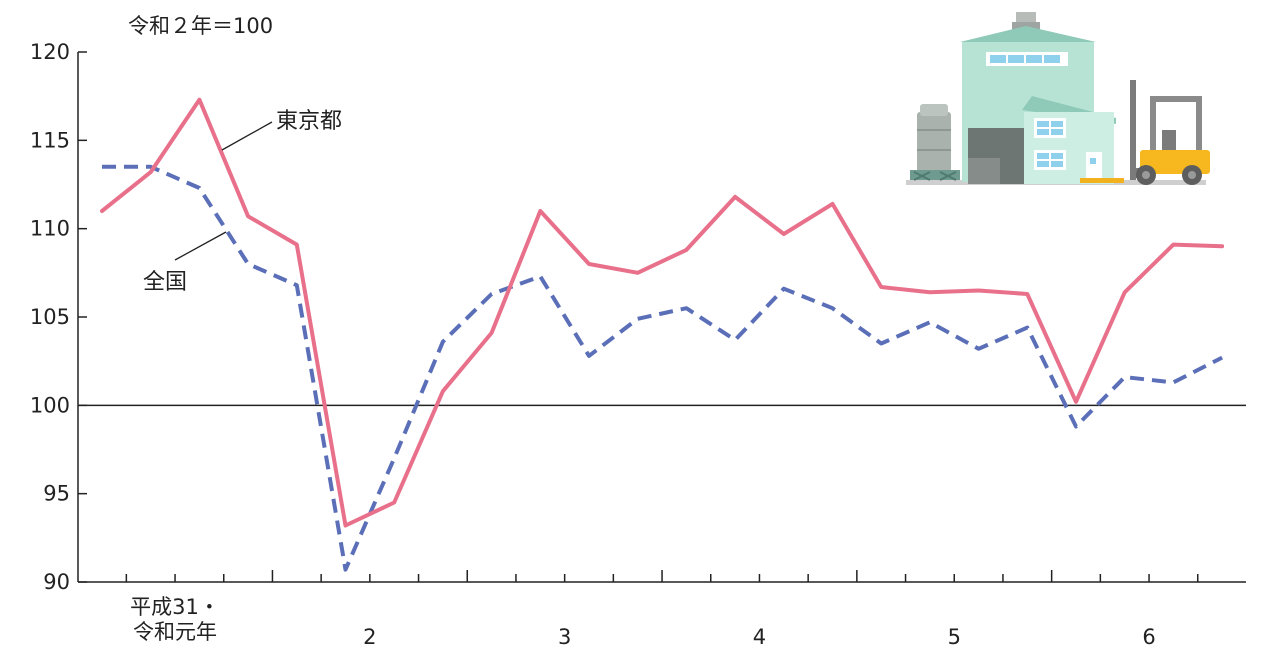 The height and width of the screenshot is (660, 1276). Describe the element at coordinates (50, 52) in the screenshot. I see `y-tick-label: 120` at that location.